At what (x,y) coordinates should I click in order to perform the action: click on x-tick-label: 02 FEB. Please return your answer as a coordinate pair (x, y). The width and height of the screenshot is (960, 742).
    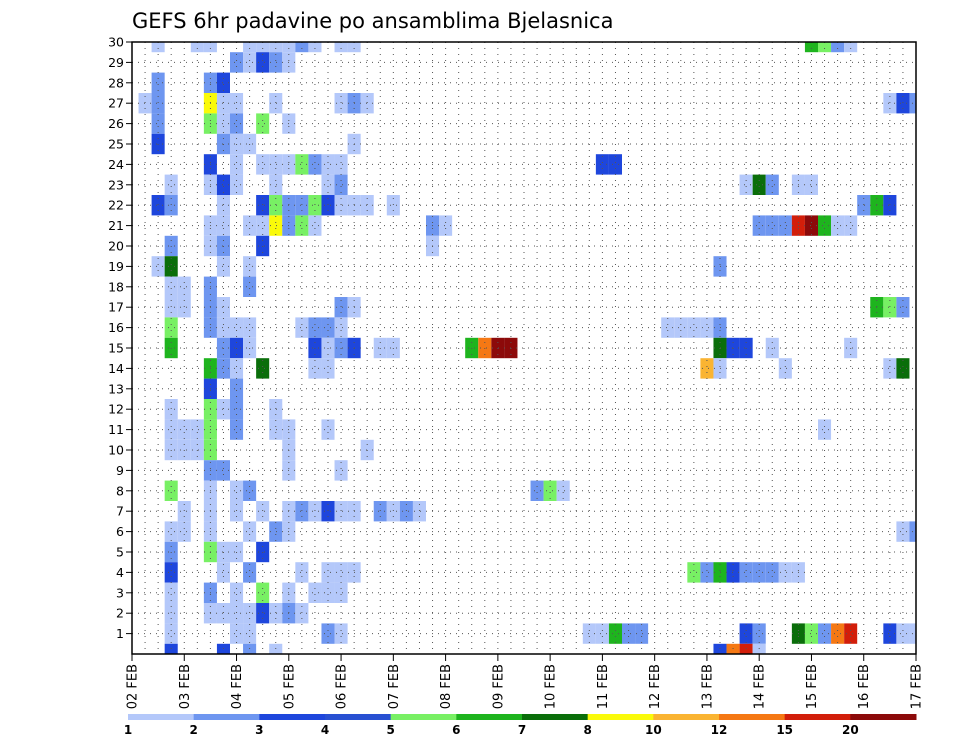
    Looking at the image, I should click on (133, 686).